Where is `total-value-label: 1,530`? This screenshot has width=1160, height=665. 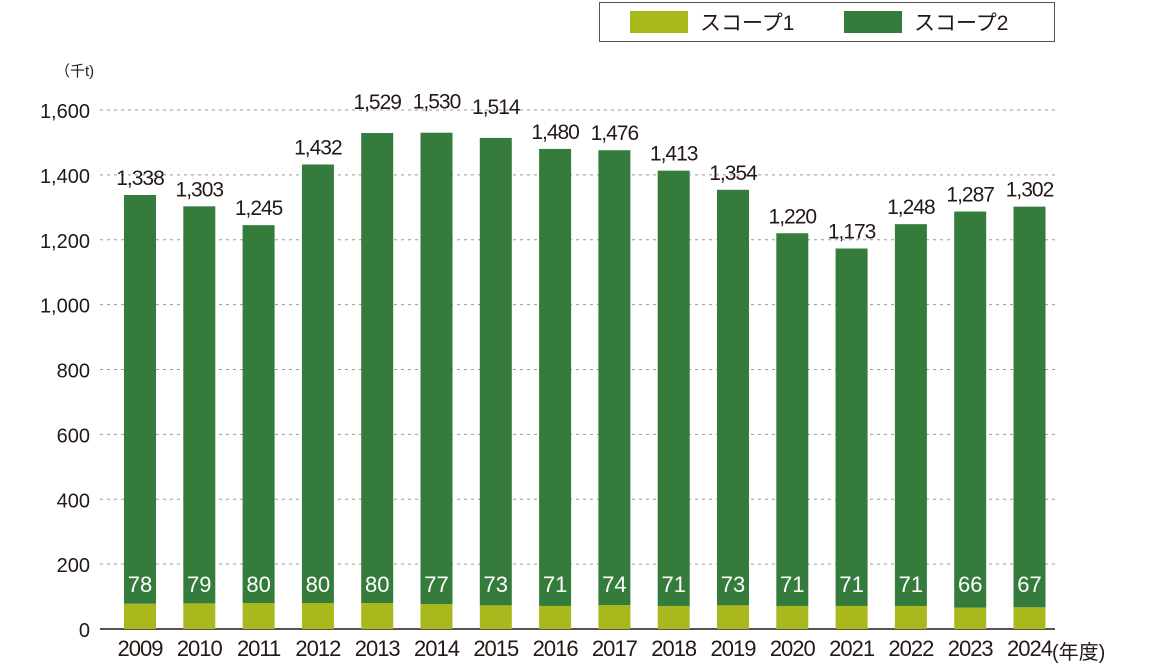
total-value-label: 1,530 is located at coordinates (437, 102).